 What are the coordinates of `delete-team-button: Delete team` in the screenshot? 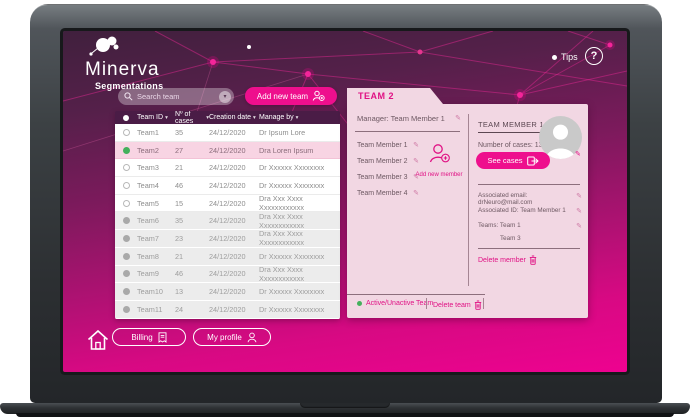 It's located at (457, 305).